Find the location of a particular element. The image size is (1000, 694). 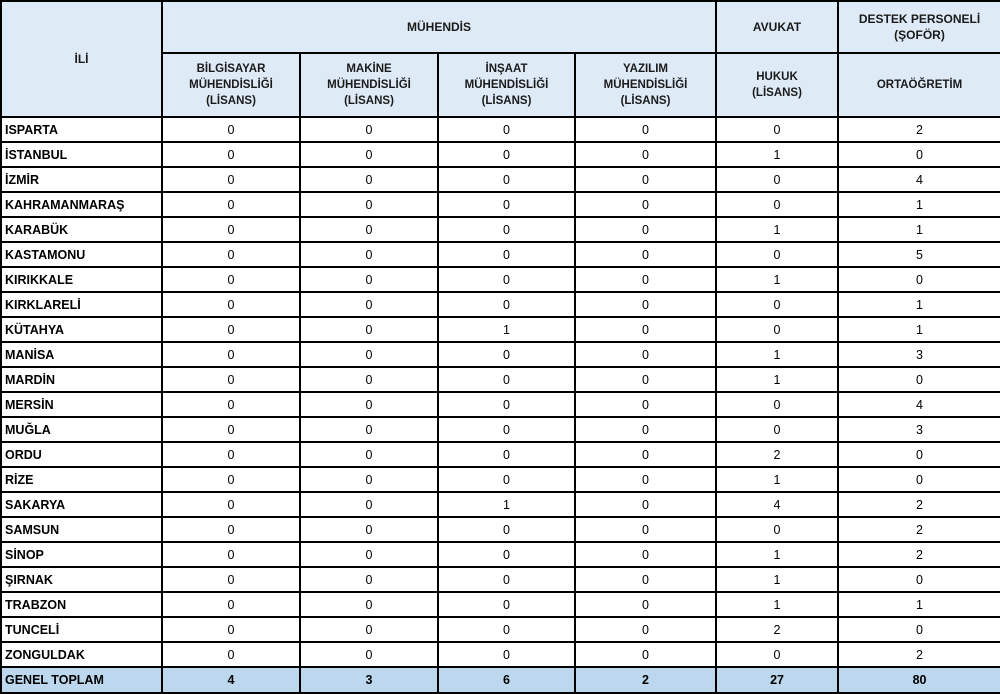

value-cell: 5 is located at coordinates (918, 254).